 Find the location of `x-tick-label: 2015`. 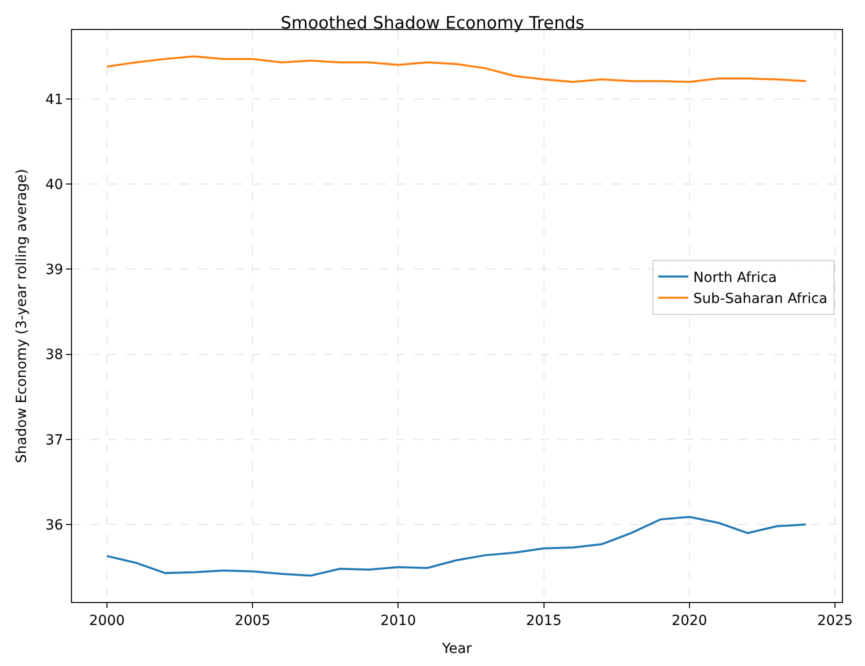

x-tick-label: 2015 is located at coordinates (544, 620).